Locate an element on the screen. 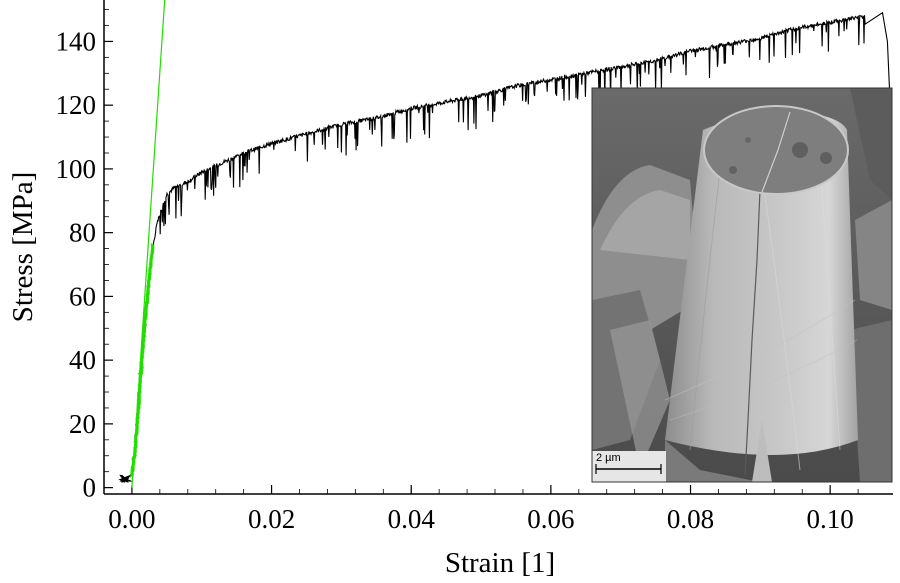 The width and height of the screenshot is (900, 583). y-tick-label: 80 is located at coordinates (82, 233).